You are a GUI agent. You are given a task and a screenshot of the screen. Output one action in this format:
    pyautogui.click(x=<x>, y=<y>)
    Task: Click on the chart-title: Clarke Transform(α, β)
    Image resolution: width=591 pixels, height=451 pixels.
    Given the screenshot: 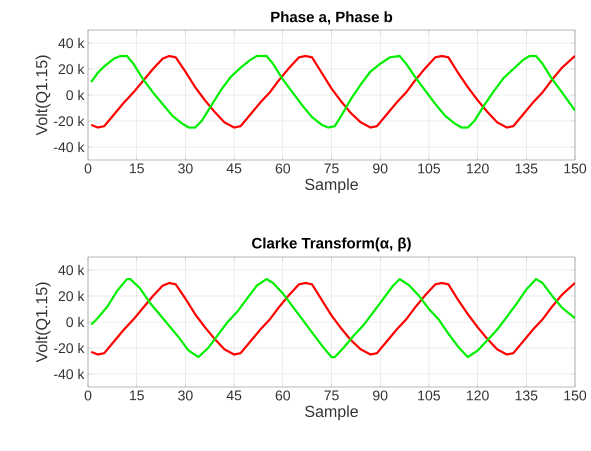 What is the action you would take?
    pyautogui.click(x=331, y=244)
    